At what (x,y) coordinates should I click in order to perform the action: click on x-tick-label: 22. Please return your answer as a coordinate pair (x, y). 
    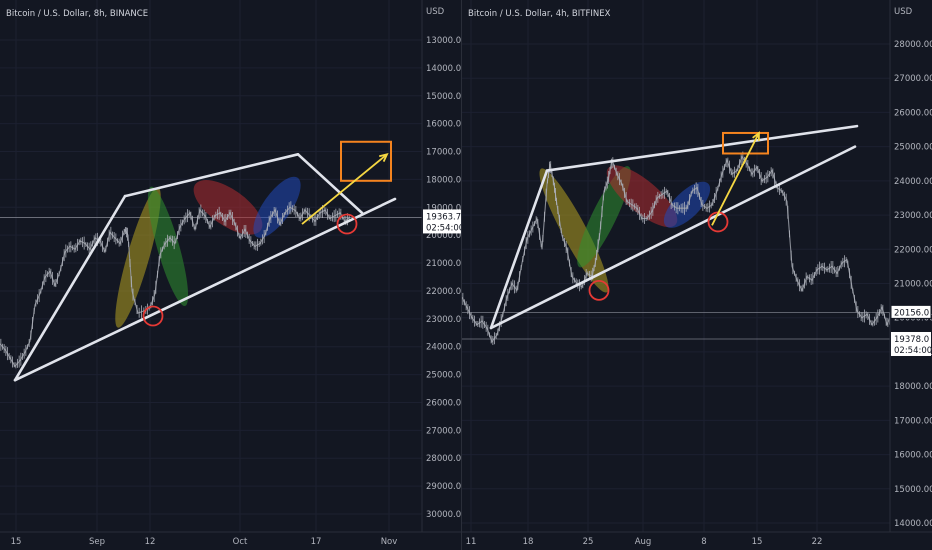
    Looking at the image, I should click on (817, 542).